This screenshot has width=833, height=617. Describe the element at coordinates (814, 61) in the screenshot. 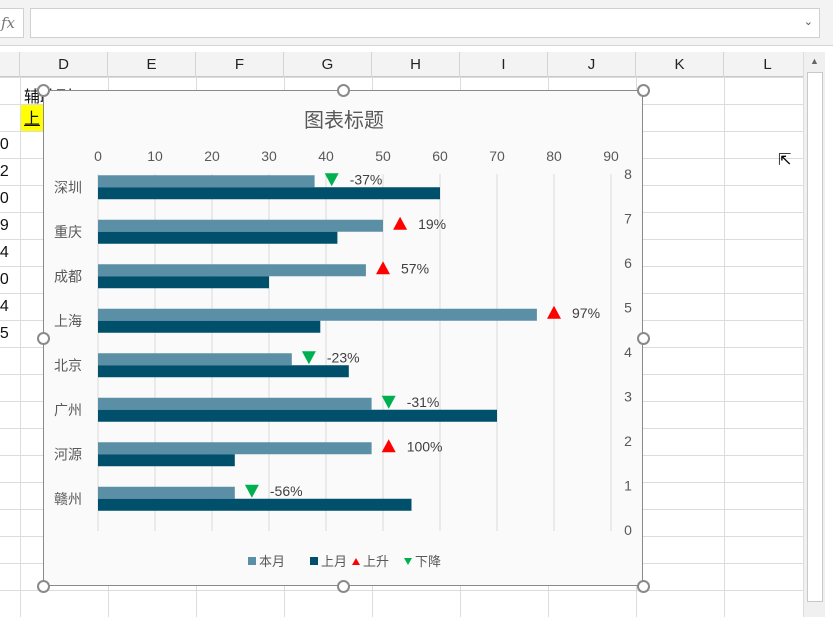

I see `scroll-up-icon: ▲` at that location.